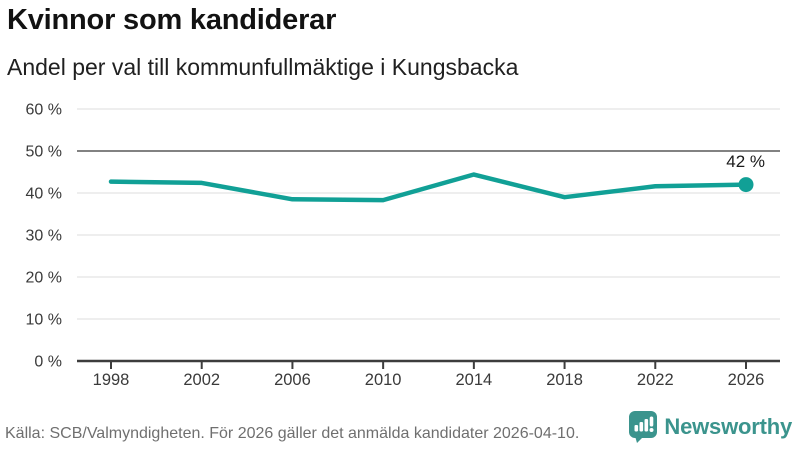  Describe the element at coordinates (44, 194) in the screenshot. I see `y-tick-label: 40 %` at that location.